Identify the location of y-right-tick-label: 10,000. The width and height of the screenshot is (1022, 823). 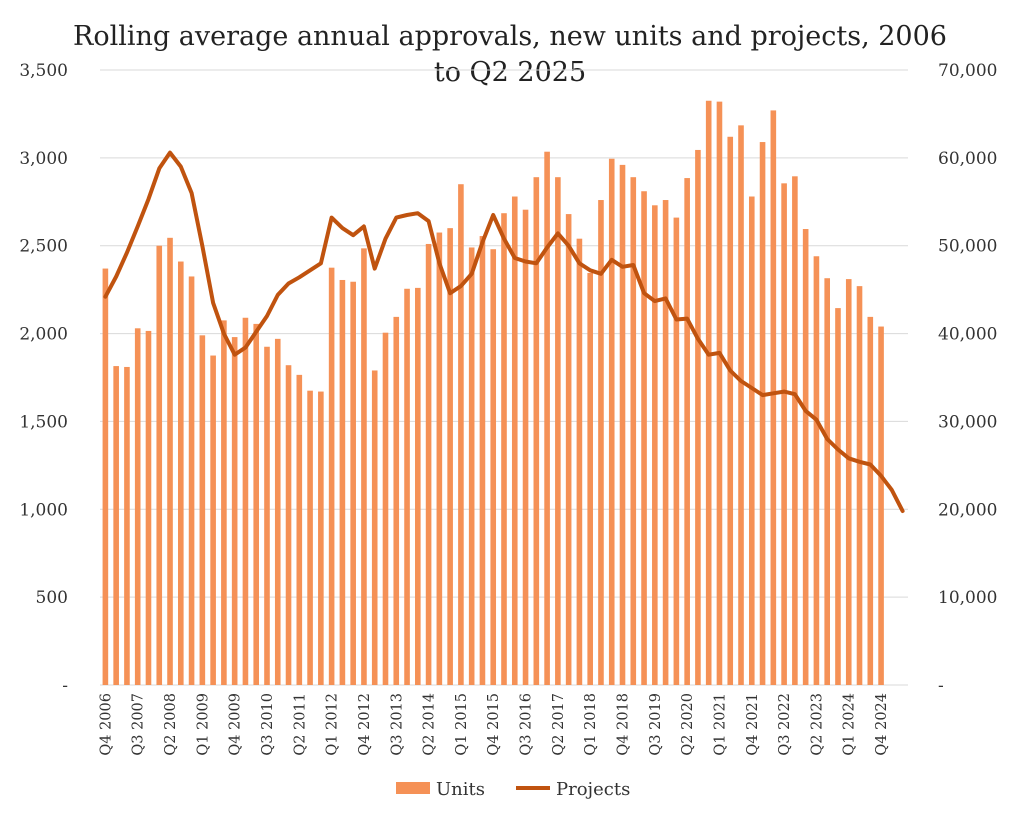
(967, 598).